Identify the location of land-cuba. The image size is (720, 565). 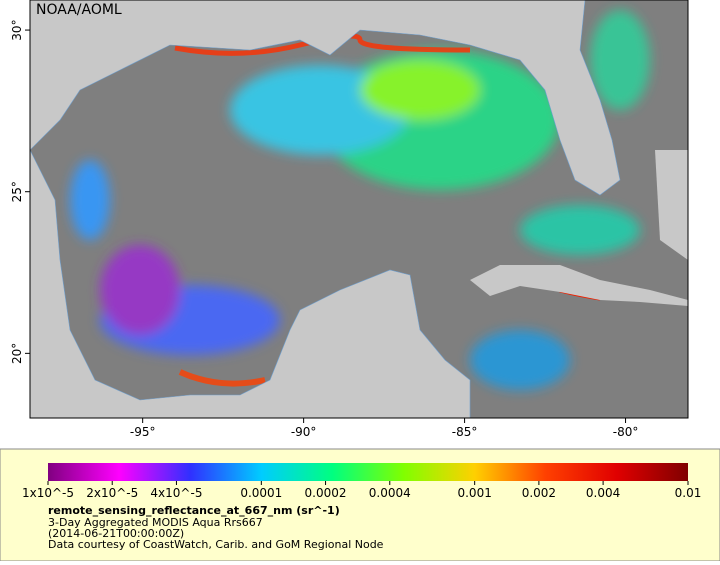
(579, 285).